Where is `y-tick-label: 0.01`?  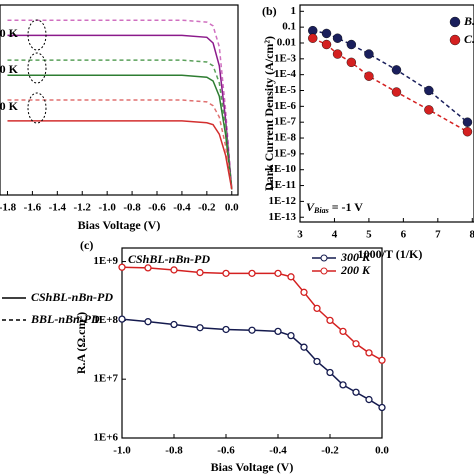 y-tick-label: 0.01 is located at coordinates (286, 43).